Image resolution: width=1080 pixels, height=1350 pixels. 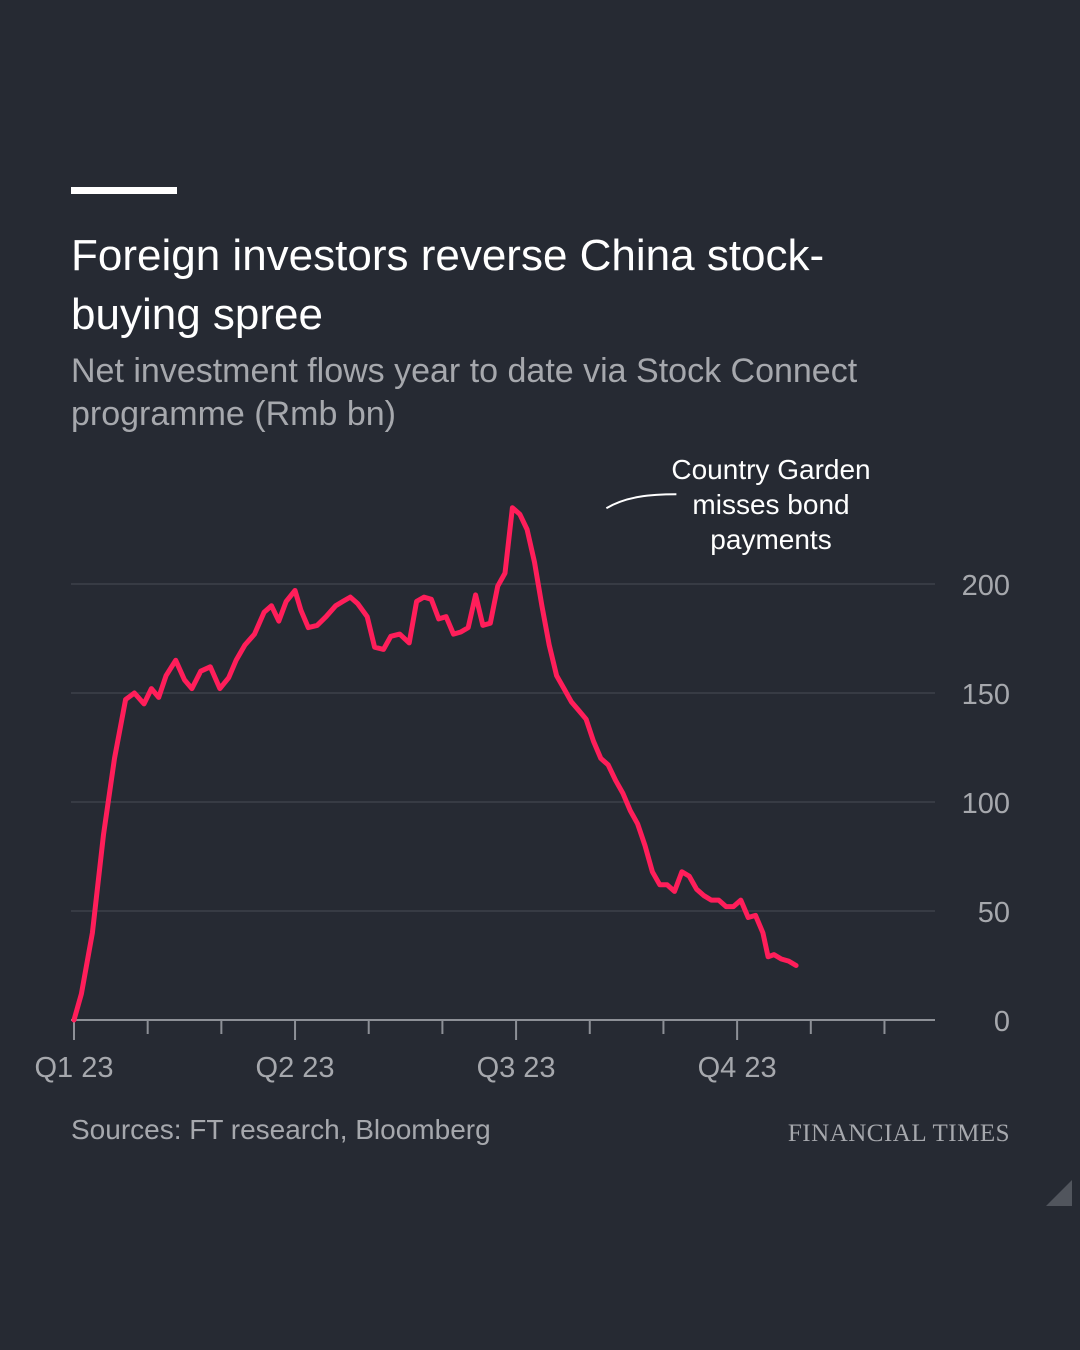 I want to click on y-tick-label: 150, so click(x=986, y=695).